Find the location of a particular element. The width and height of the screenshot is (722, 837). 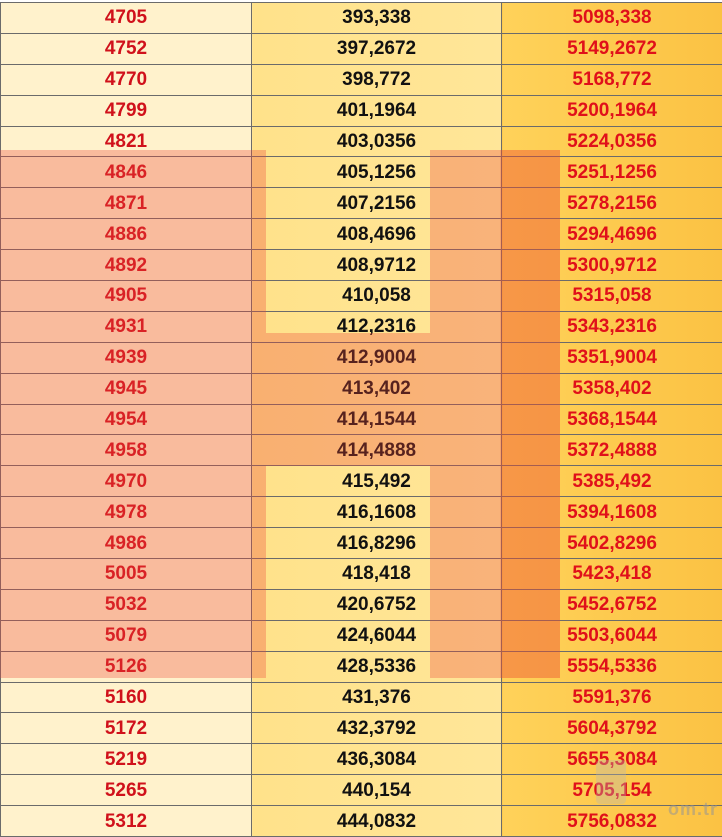

cell-increase-value: 412,2316 is located at coordinates (377, 326).